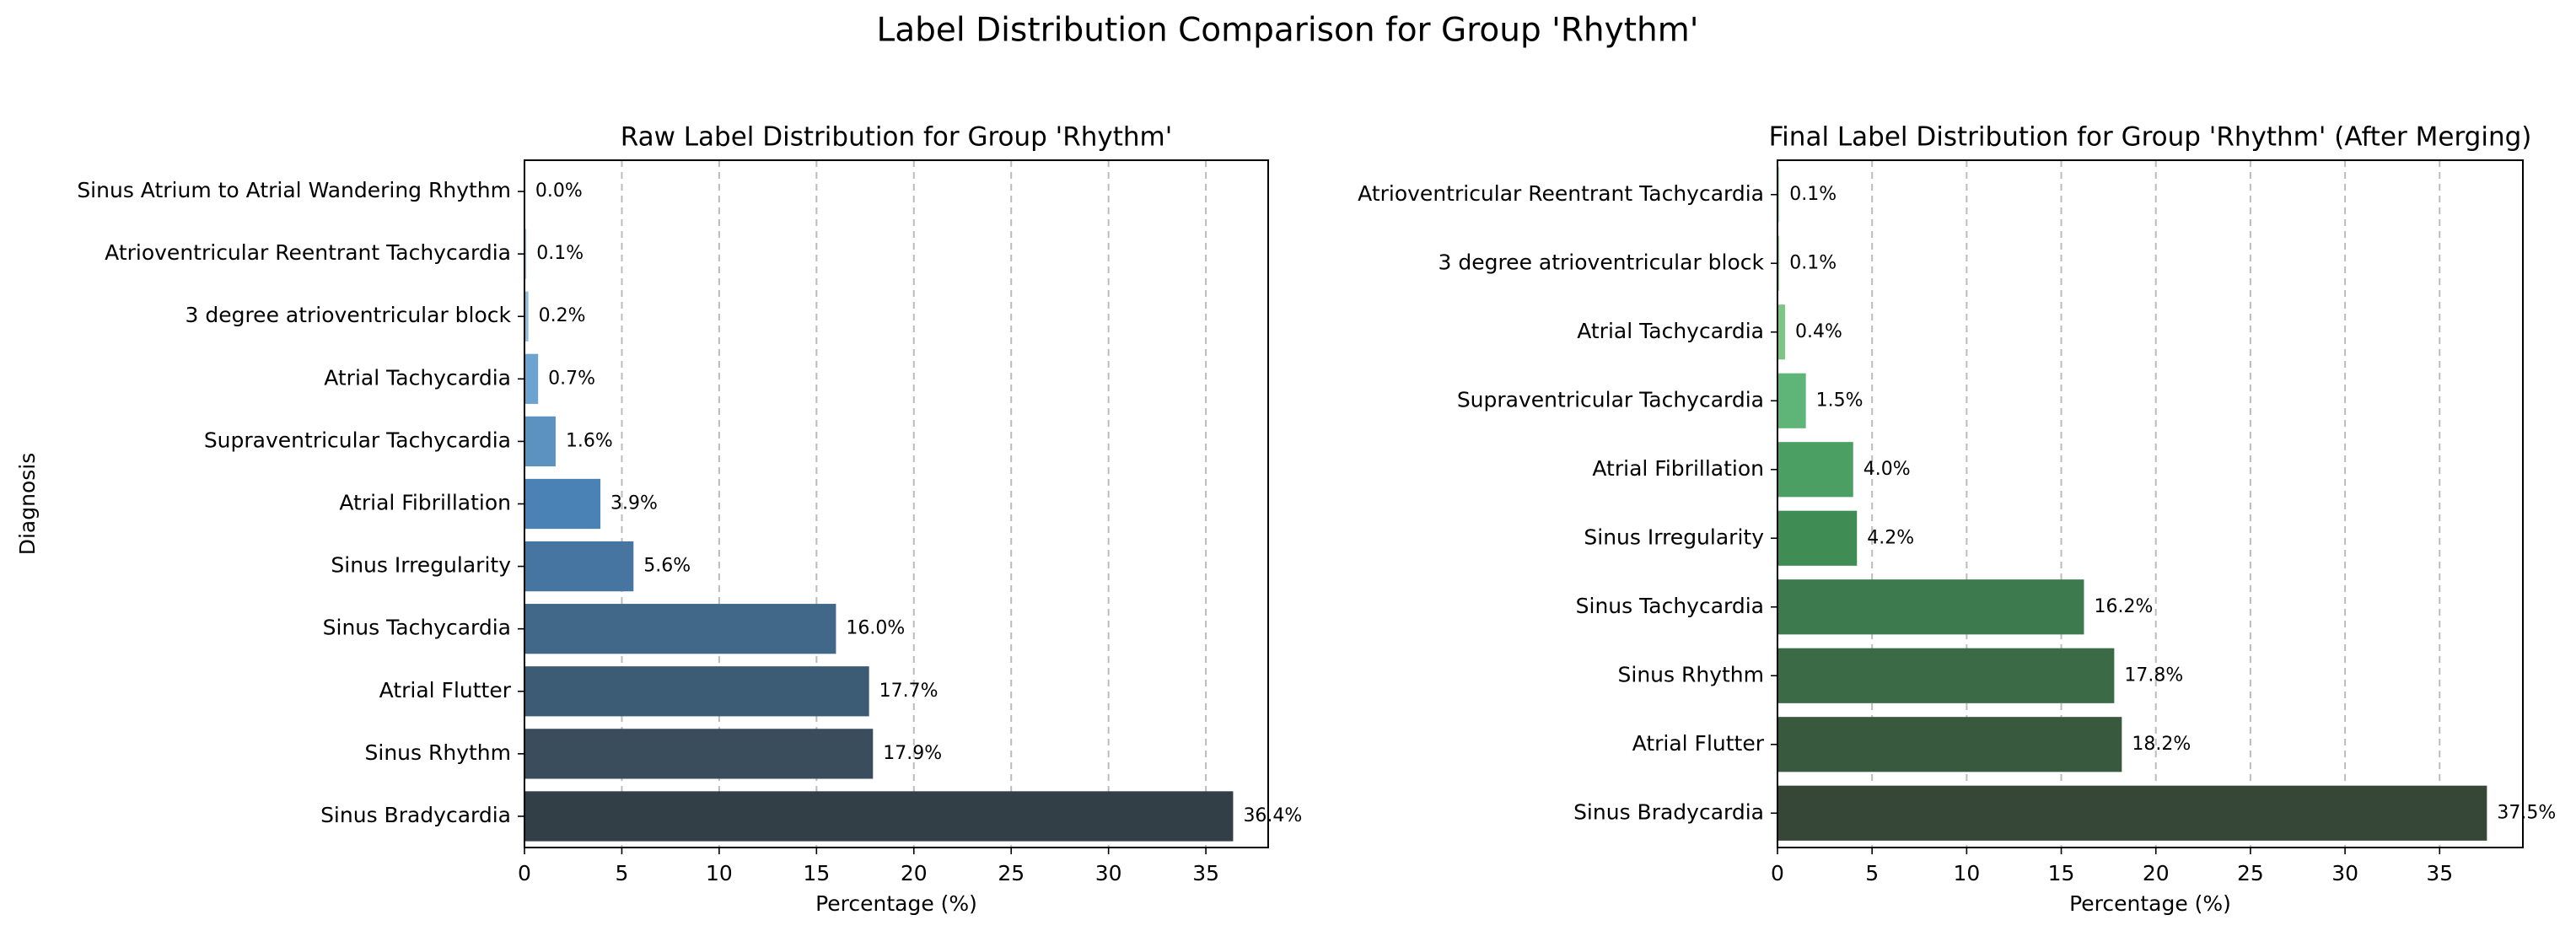 This screenshot has height=931, width=2576. Describe the element at coordinates (634, 503) in the screenshot. I see `data-label: 3.9%` at that location.